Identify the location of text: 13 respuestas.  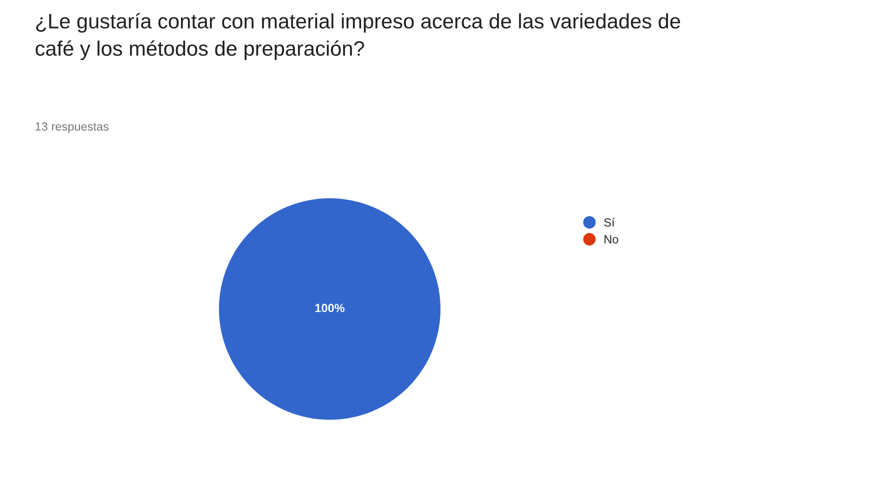
(72, 128).